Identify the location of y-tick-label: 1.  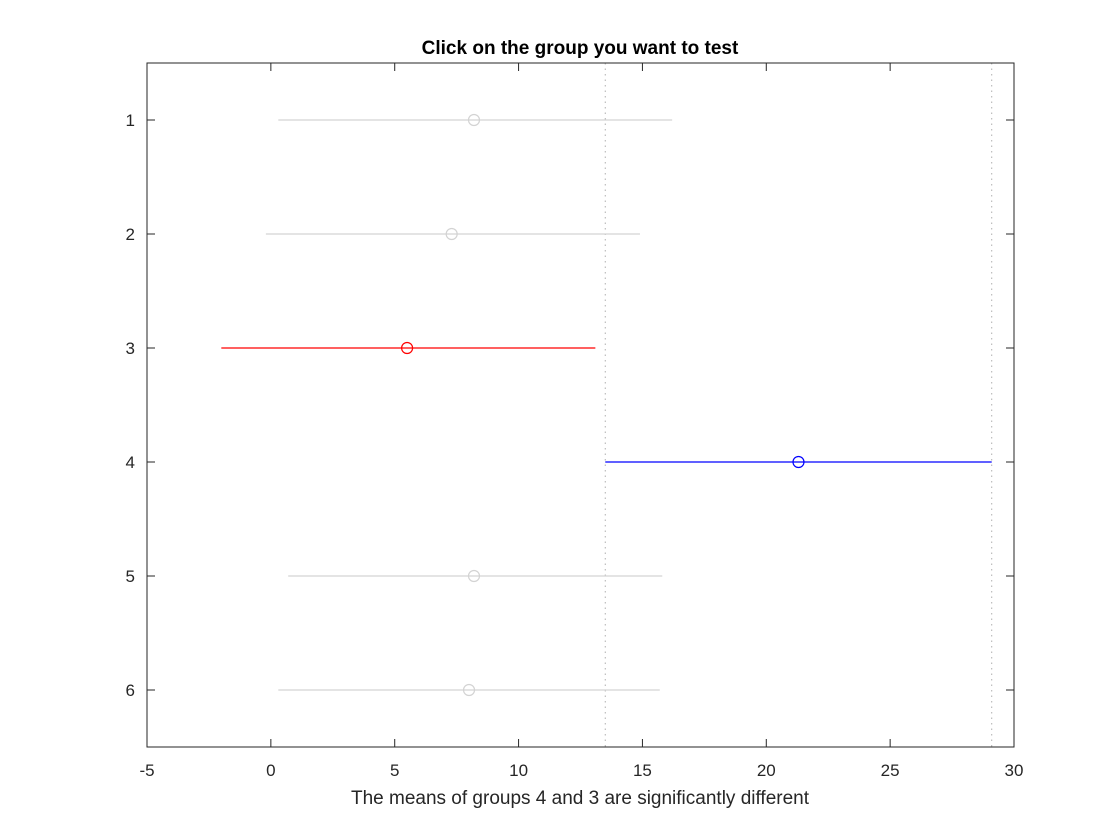
(130, 120).